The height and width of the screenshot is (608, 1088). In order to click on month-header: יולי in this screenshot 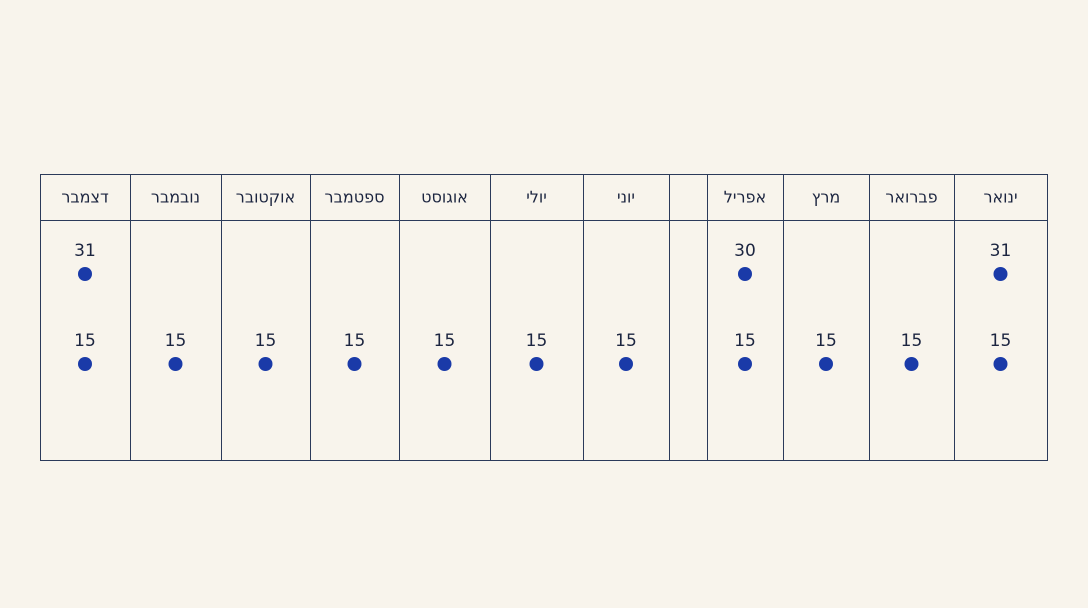, I will do `click(536, 197)`.